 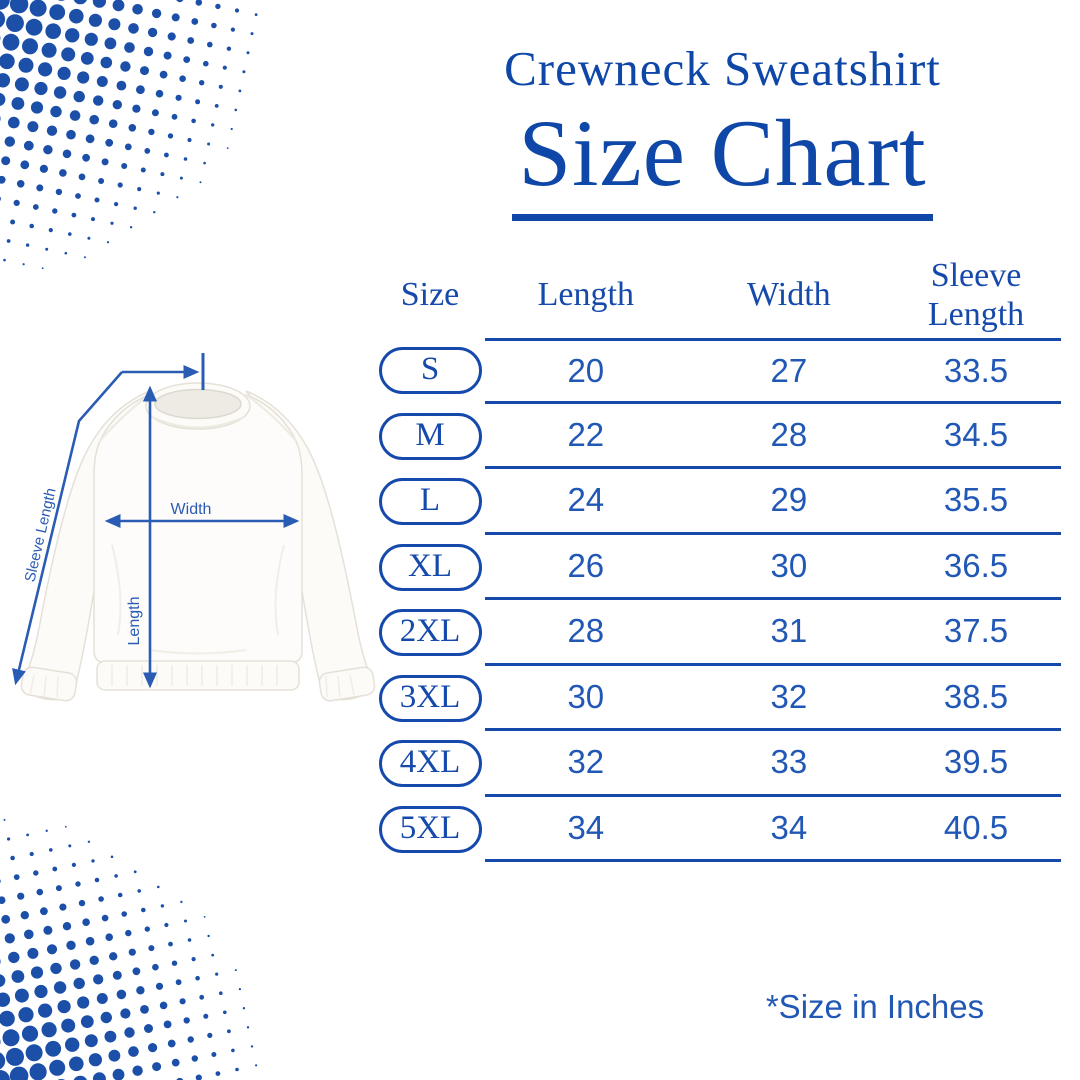 What do you see at coordinates (586, 500) in the screenshot?
I see `cell-length: 24` at bounding box center [586, 500].